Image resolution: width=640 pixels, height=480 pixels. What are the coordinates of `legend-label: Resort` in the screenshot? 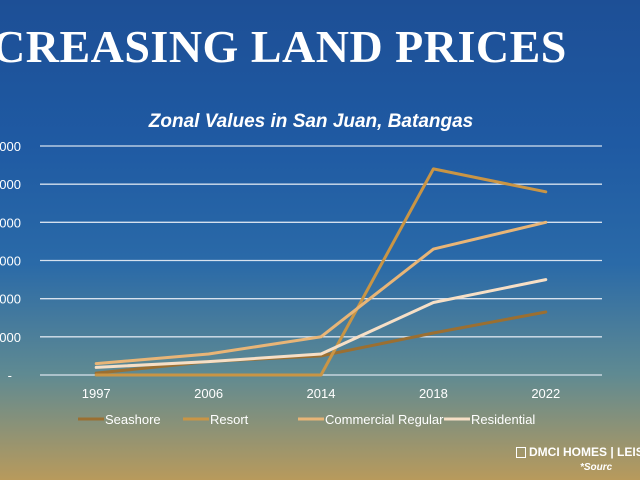 It's located at (229, 419).